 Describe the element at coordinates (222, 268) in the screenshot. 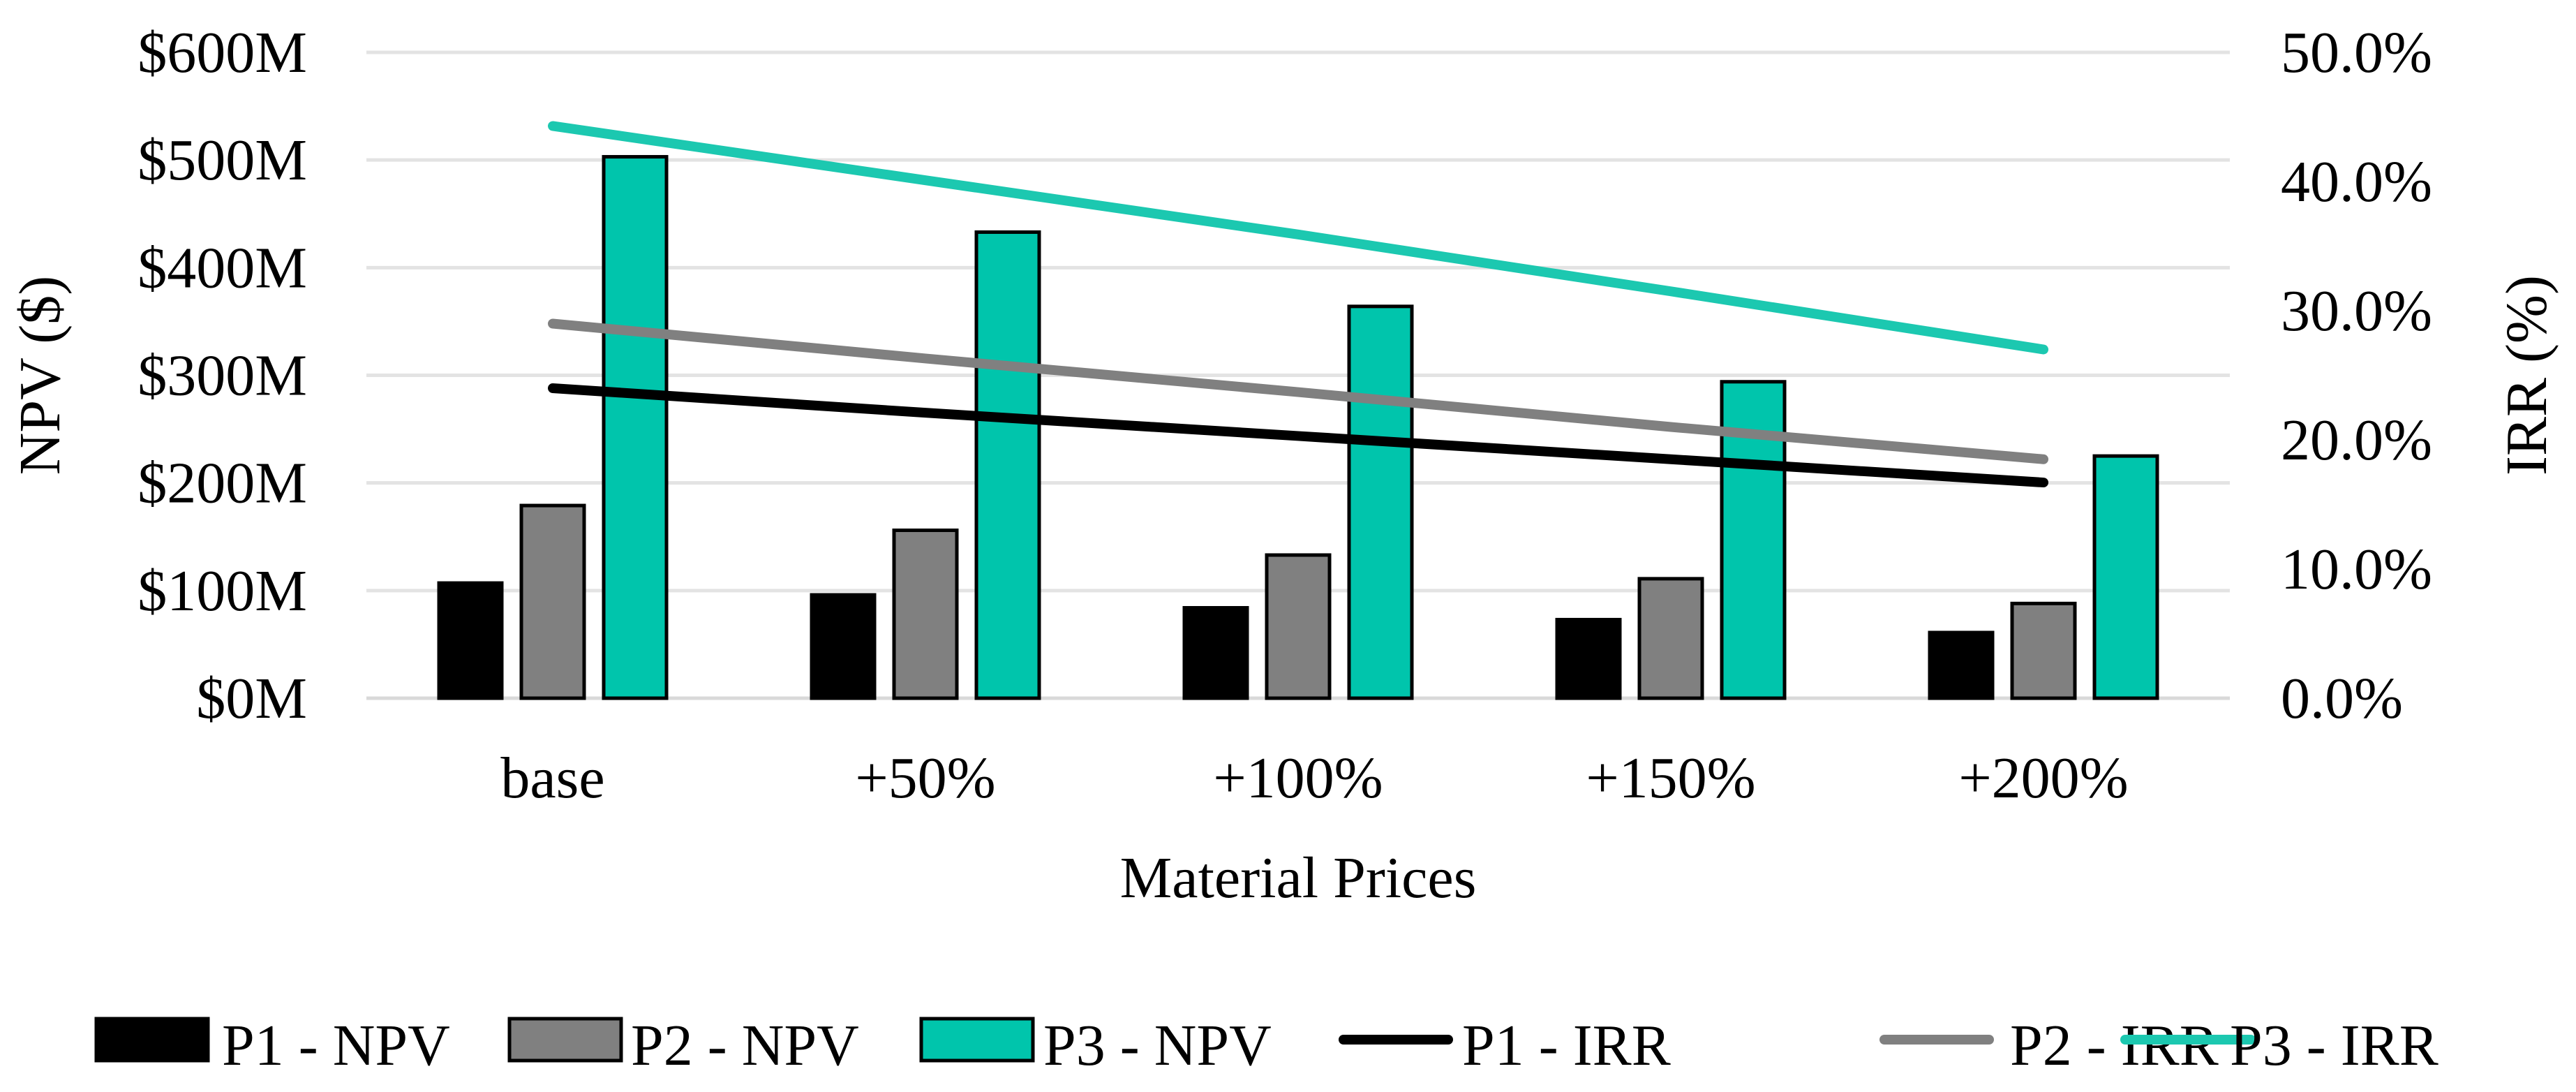

I see `y-tick-label: $400M` at that location.